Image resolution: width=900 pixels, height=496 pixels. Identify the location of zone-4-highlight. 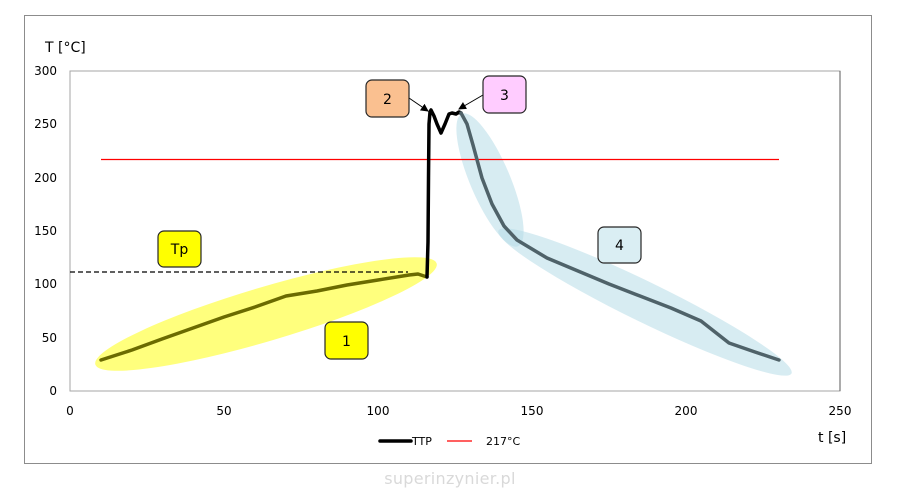
(645, 302).